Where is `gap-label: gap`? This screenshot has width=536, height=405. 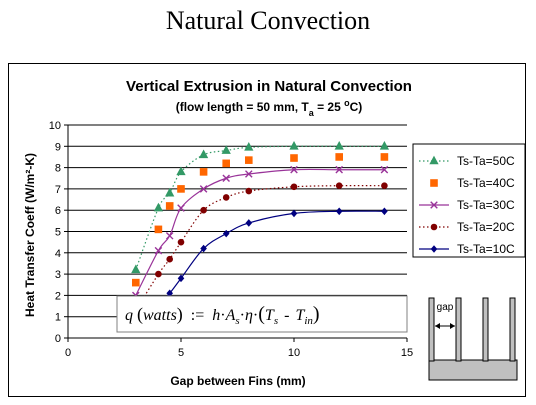 gap-label: gap is located at coordinates (445, 307).